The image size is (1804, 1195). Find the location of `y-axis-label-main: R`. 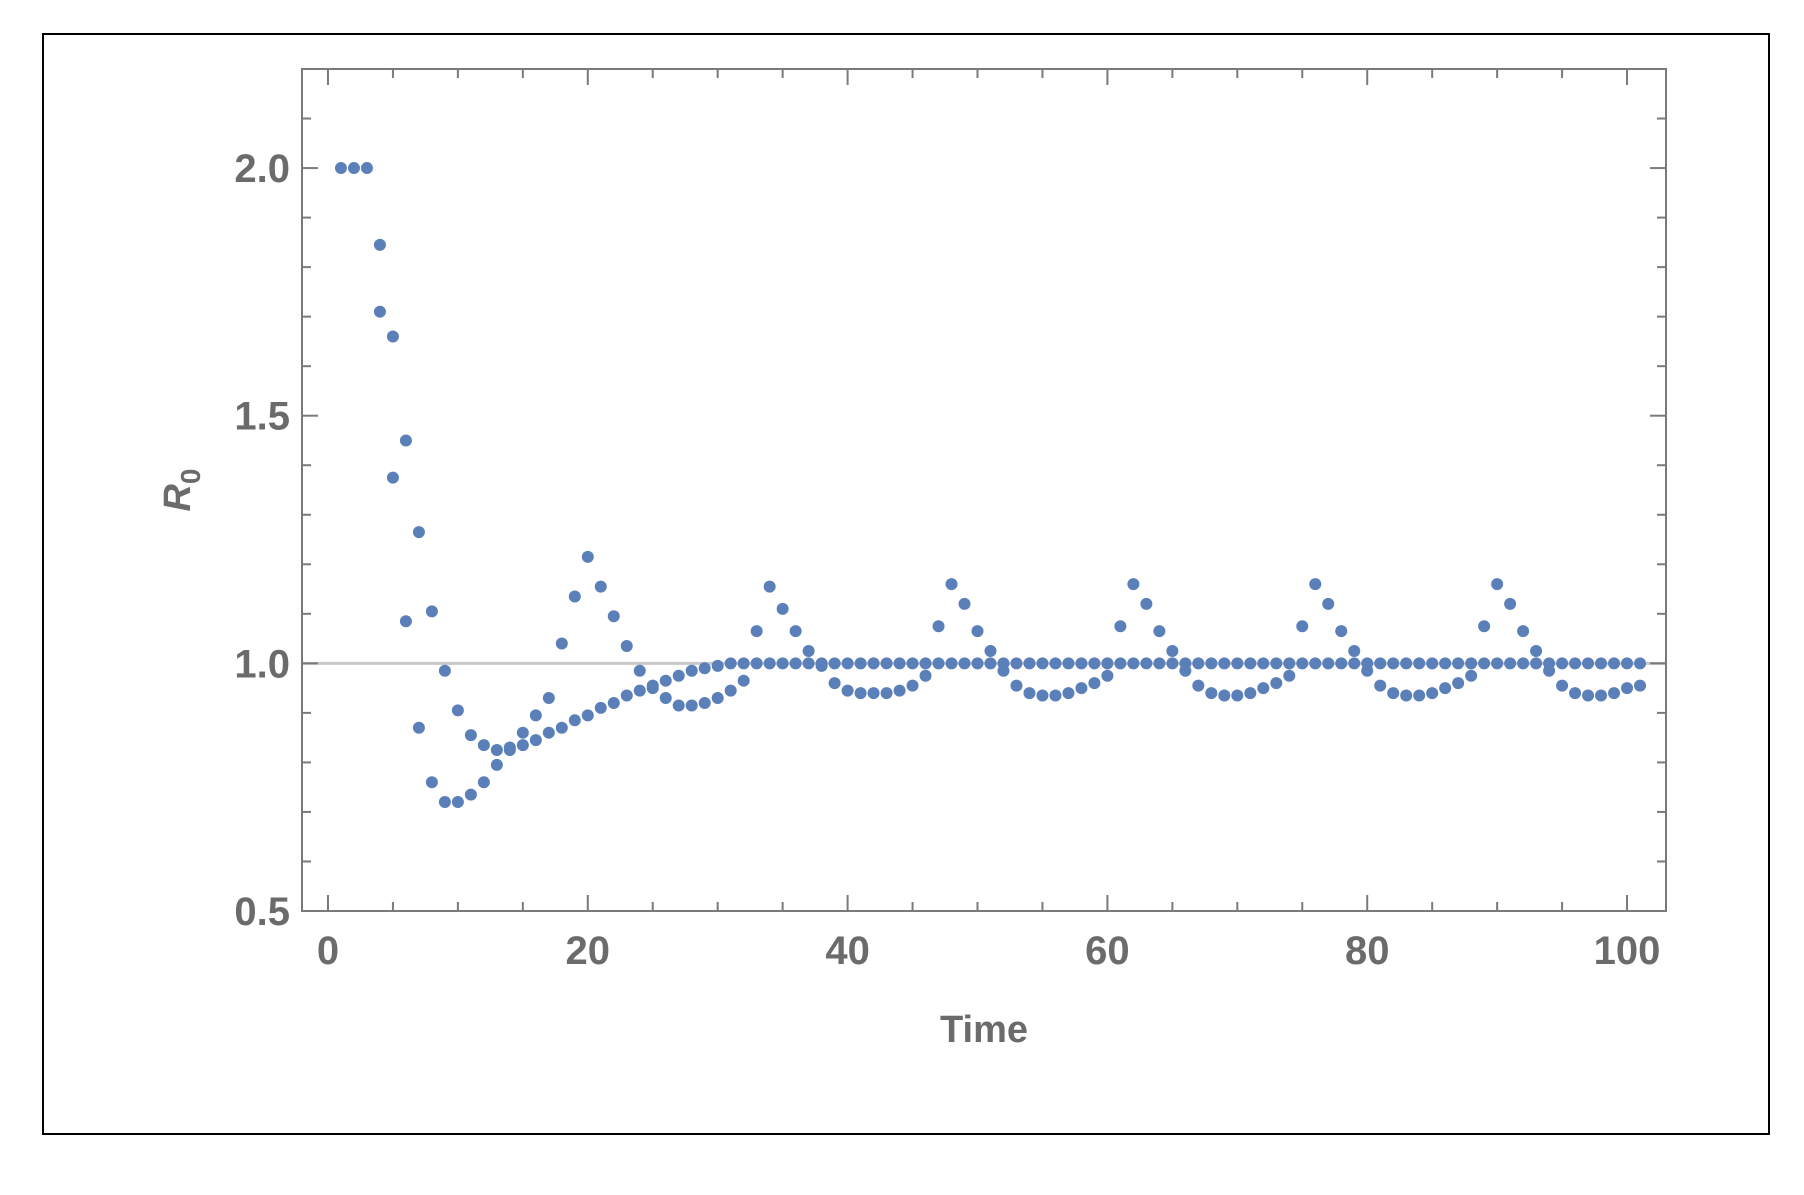

y-axis-label-main: R is located at coordinates (178, 498).